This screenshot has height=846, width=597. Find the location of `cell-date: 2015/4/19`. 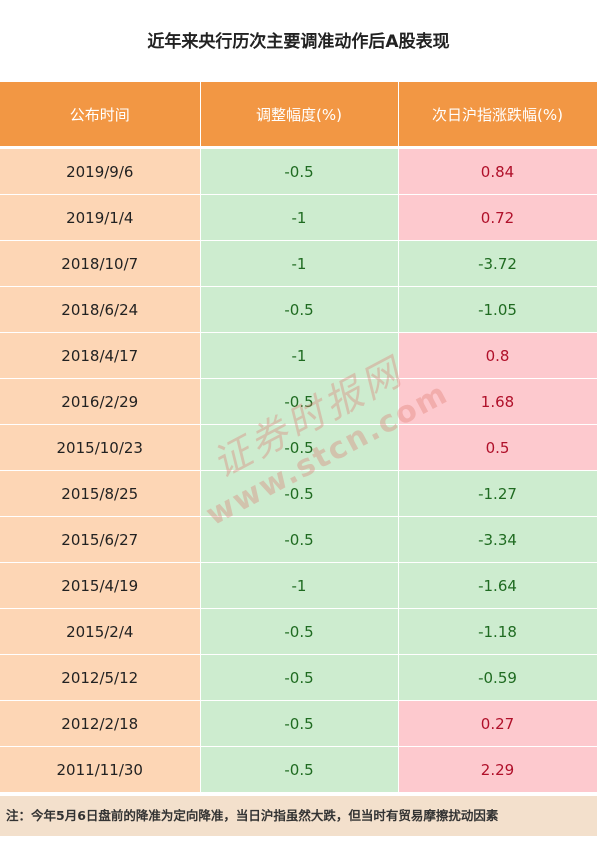

cell-date: 2015/4/19 is located at coordinates (100, 585).